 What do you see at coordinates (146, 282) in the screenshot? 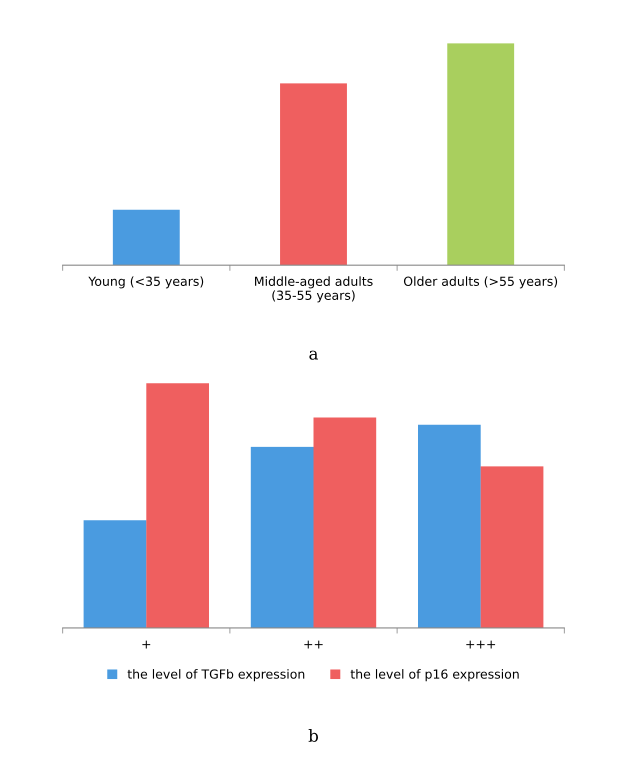
I see `x-tick-label: Young (<35 years)` at bounding box center [146, 282].